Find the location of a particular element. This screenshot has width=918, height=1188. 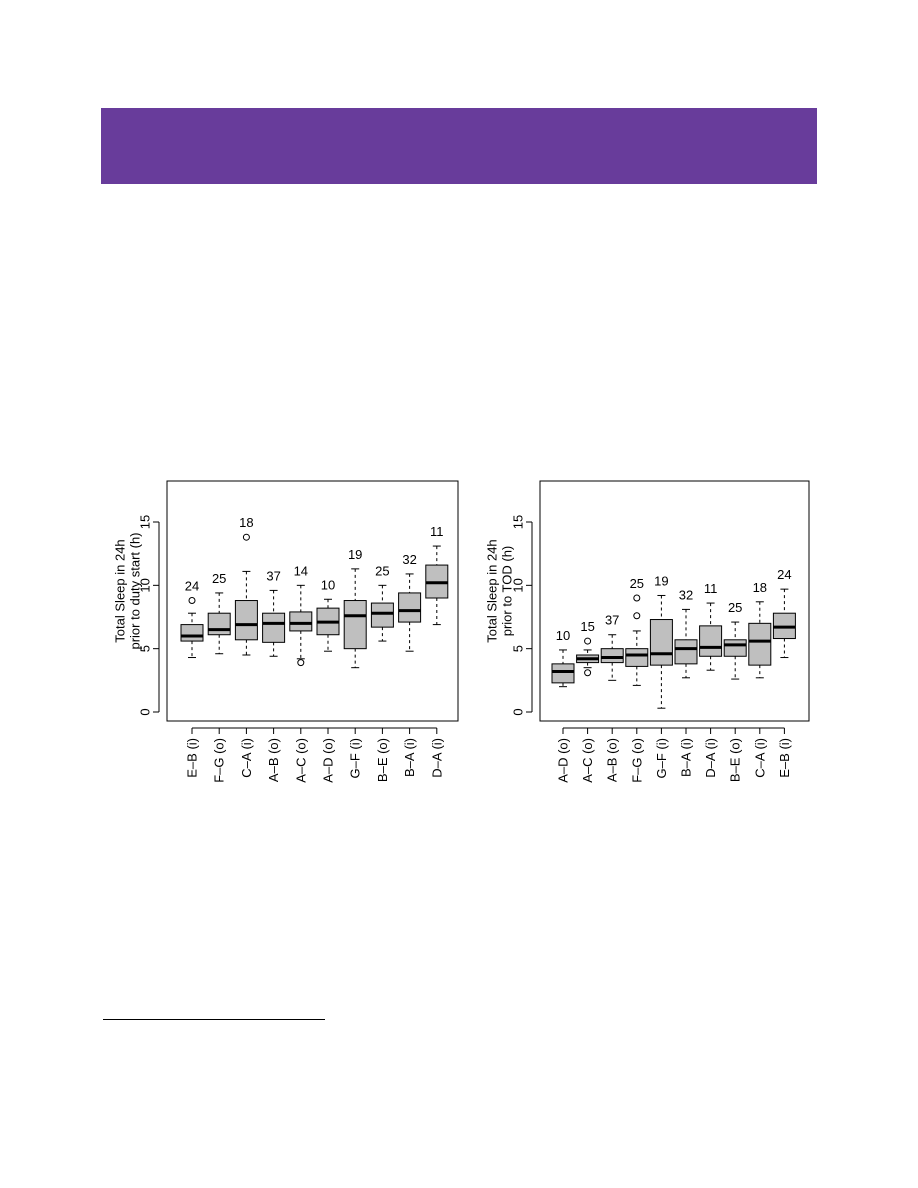

footnote-rule is located at coordinates (214, 1019).